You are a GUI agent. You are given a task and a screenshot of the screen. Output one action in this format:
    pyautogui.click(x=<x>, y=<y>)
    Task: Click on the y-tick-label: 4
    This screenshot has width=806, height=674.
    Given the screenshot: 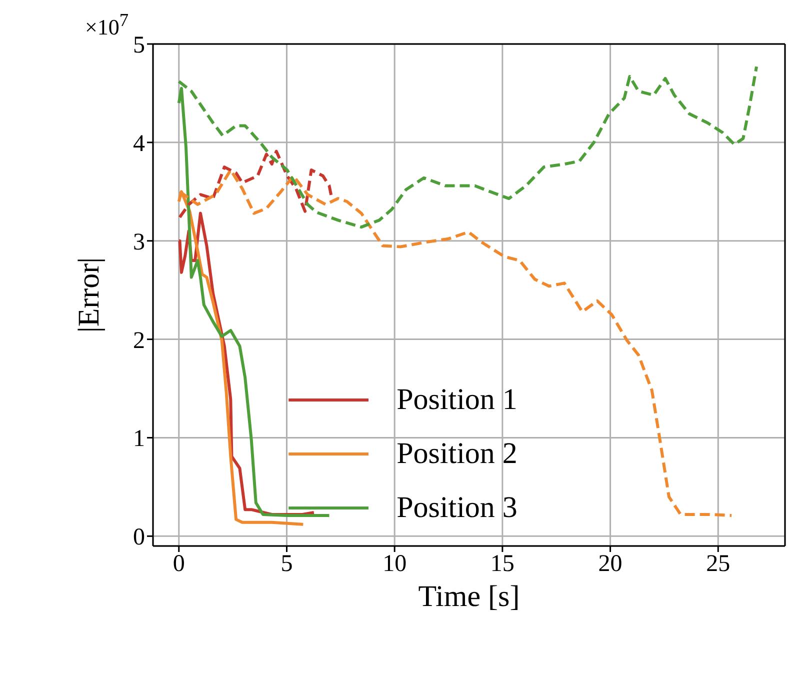 What is the action you would take?
    pyautogui.click(x=139, y=143)
    